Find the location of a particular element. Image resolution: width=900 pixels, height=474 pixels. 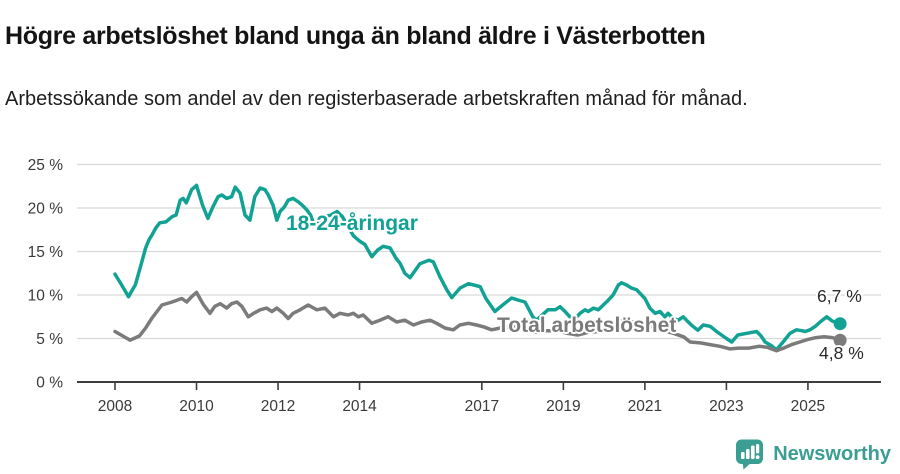

x-tick-label: 2008 is located at coordinates (115, 406).